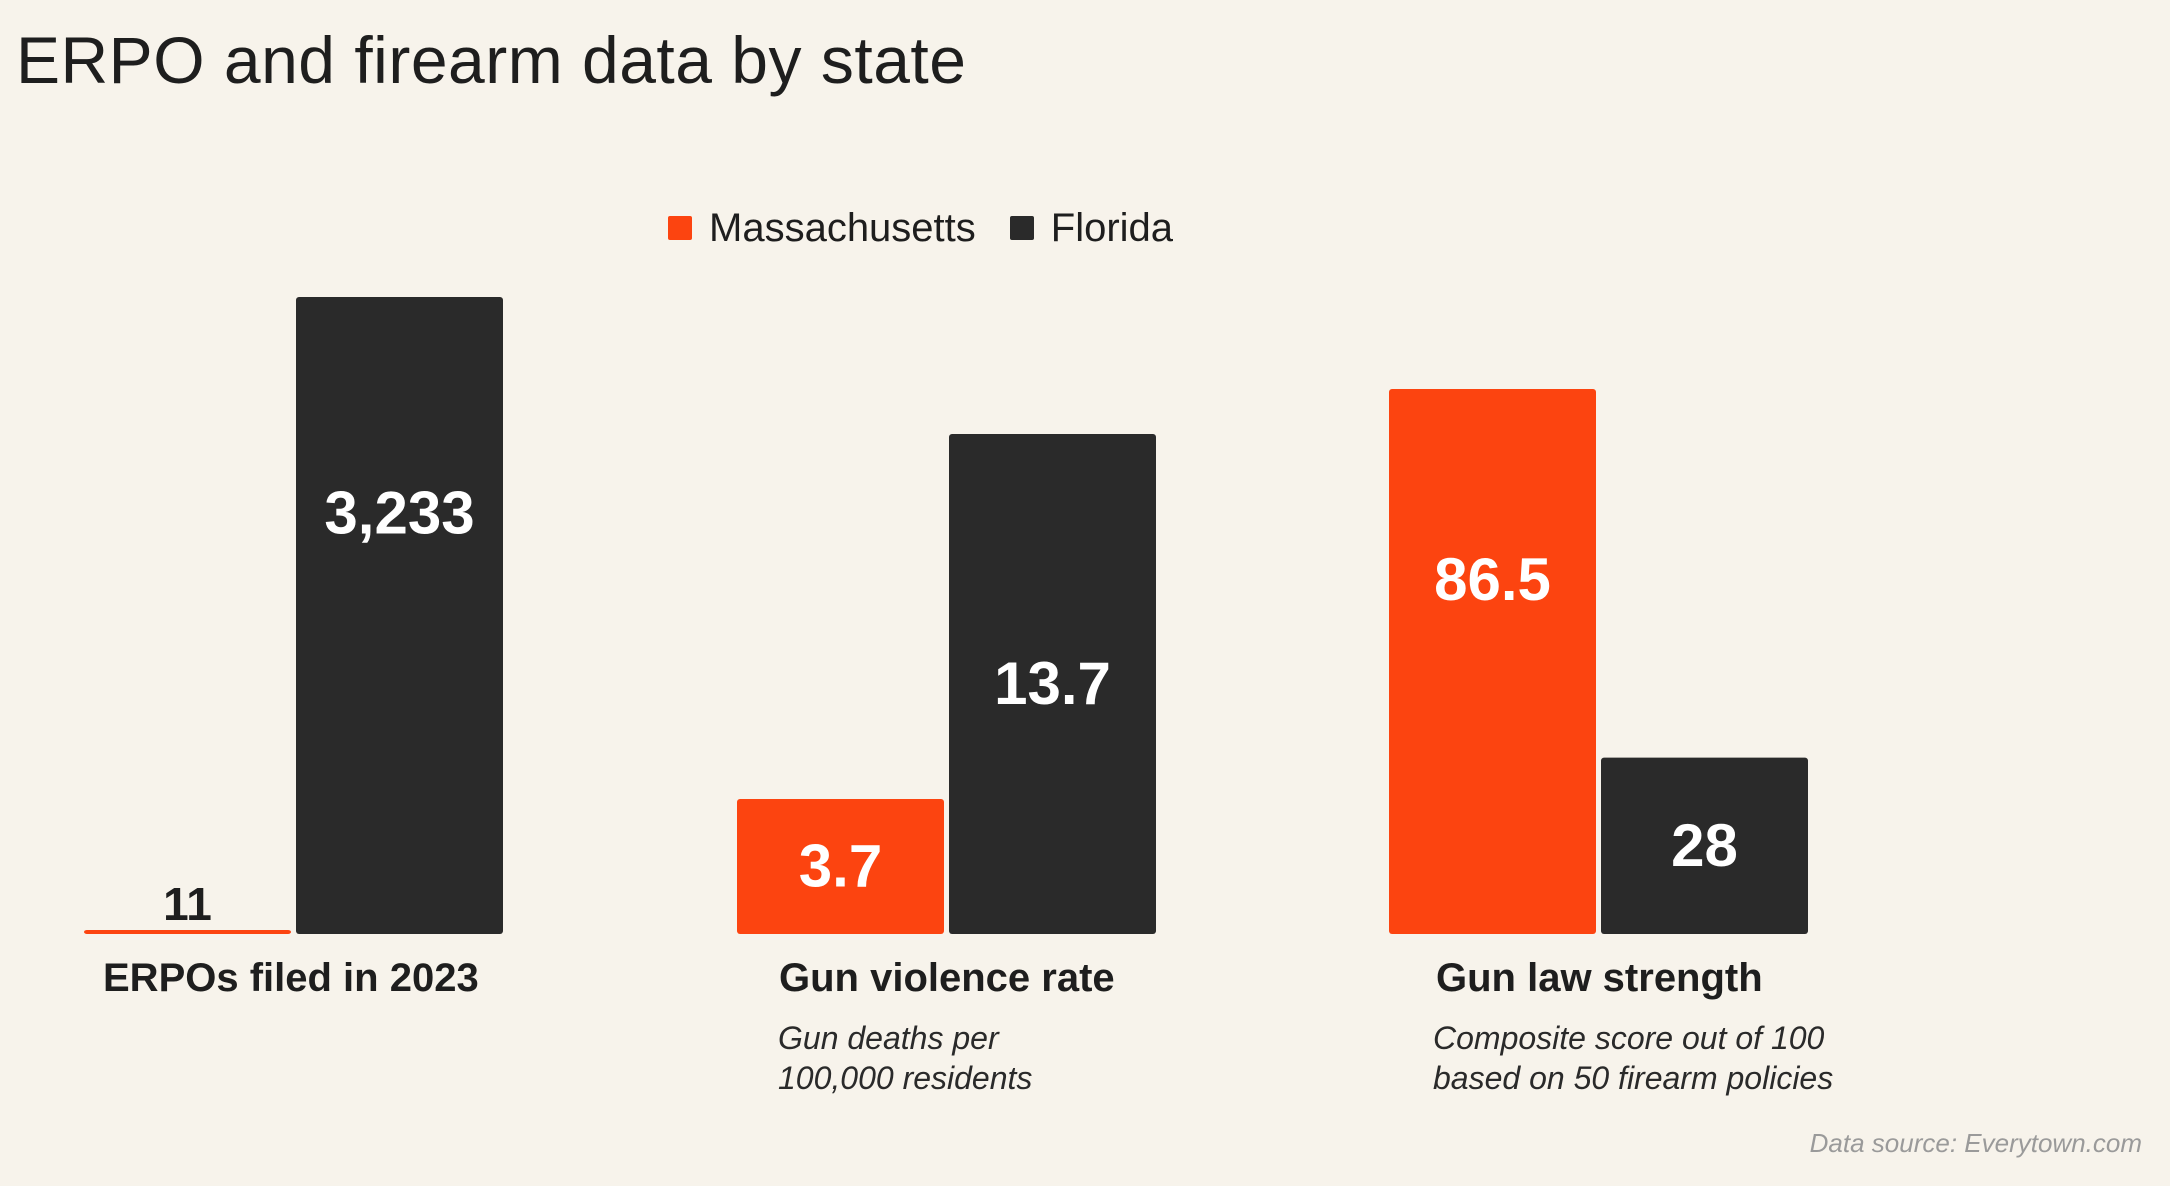 Image resolution: width=2170 pixels, height=1186 pixels. Describe the element at coordinates (399, 615) in the screenshot. I see `bar-erpos-florida` at that location.